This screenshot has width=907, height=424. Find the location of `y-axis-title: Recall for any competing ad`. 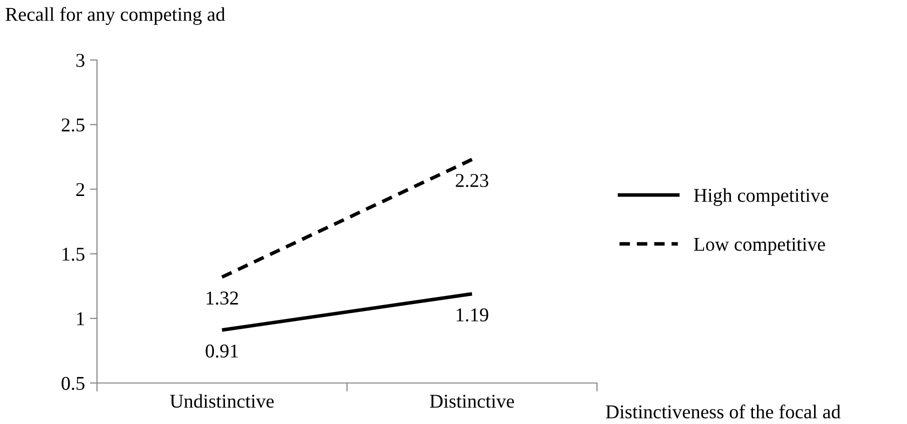

y-axis-title: Recall for any competing ad is located at coordinates (116, 16).